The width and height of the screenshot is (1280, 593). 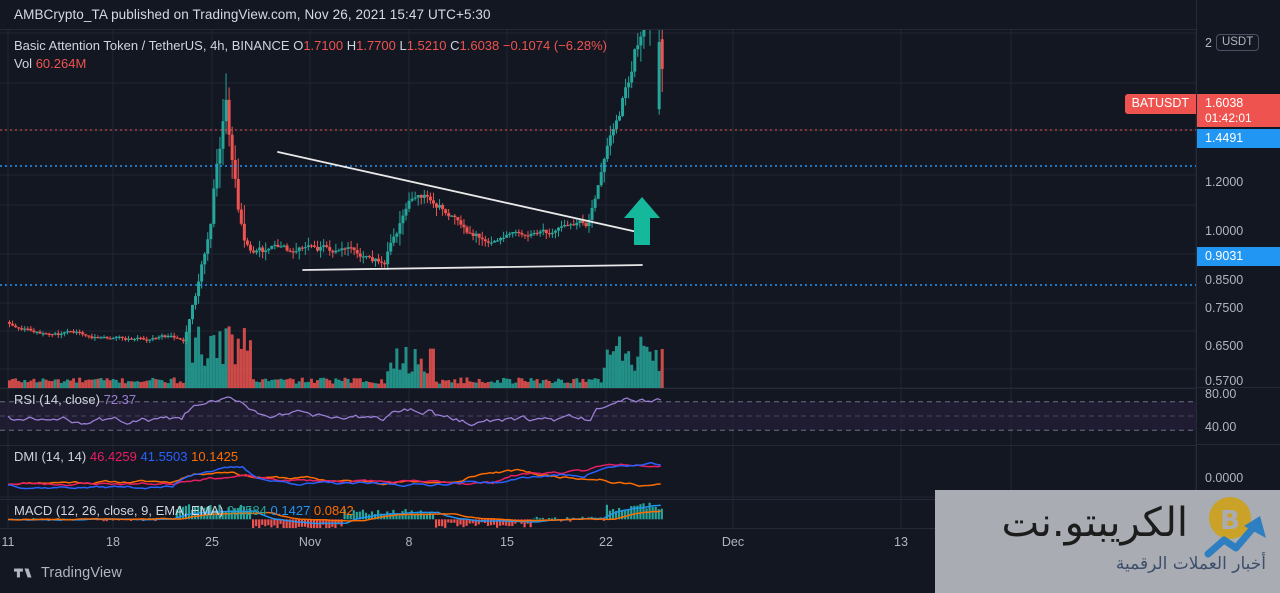 What do you see at coordinates (1238, 444) in the screenshot?
I see `axis-divider-dmi` at bounding box center [1238, 444].